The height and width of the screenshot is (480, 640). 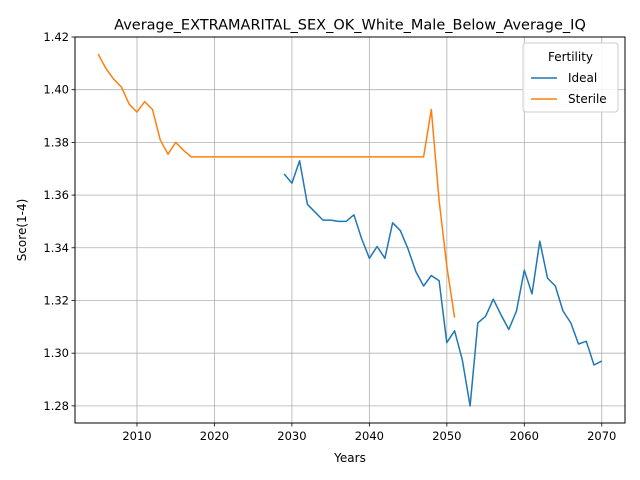 What do you see at coordinates (369, 436) in the screenshot?
I see `x-tick-label: 2040` at bounding box center [369, 436].